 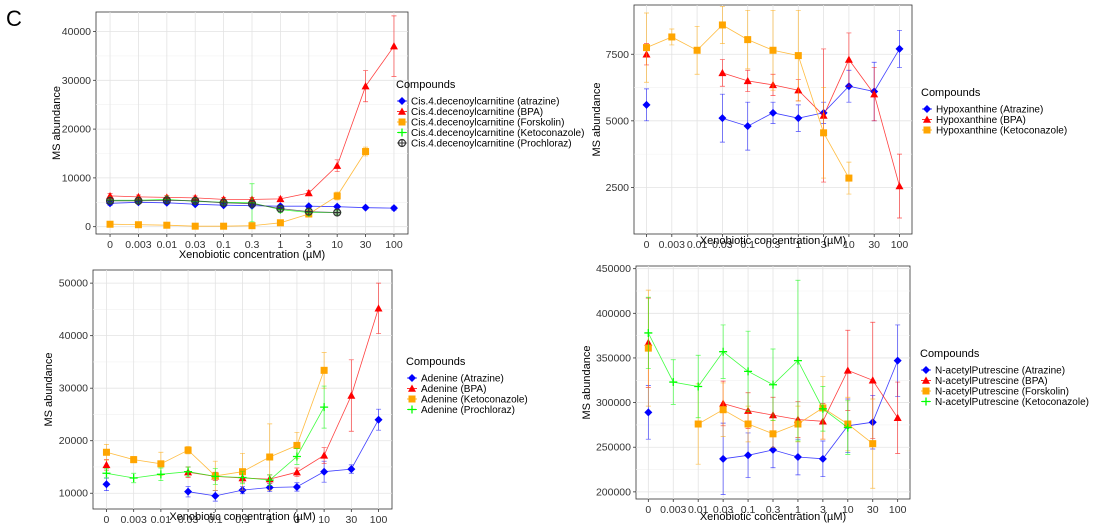 What do you see at coordinates (1001, 131) in the screenshot?
I see `legend-label: Hypoxanthine (Ketoconazole)` at bounding box center [1001, 131].